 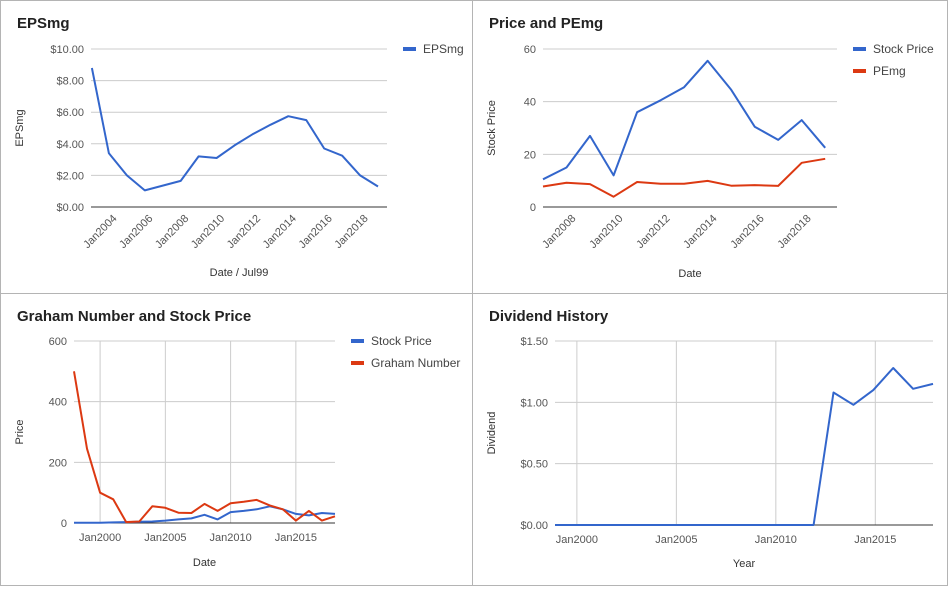 What do you see at coordinates (58, 403) in the screenshot?
I see `y-tick-label: 400` at bounding box center [58, 403].